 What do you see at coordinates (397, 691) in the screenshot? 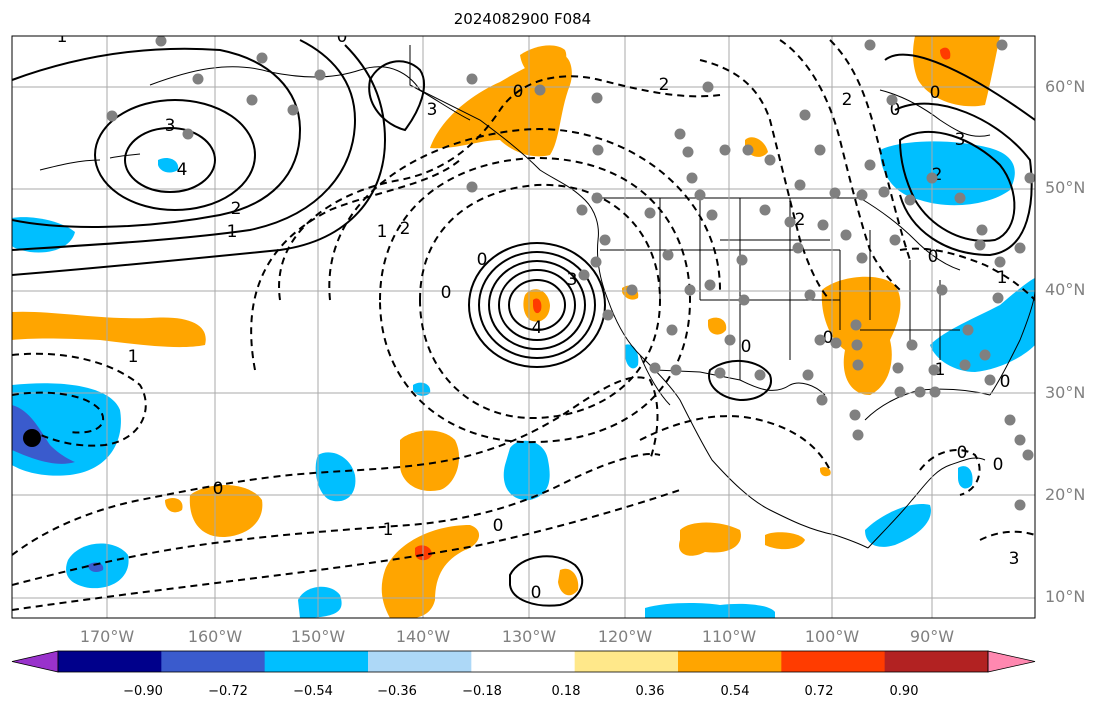
I see `colorbar-tick: −0.36` at bounding box center [397, 691].